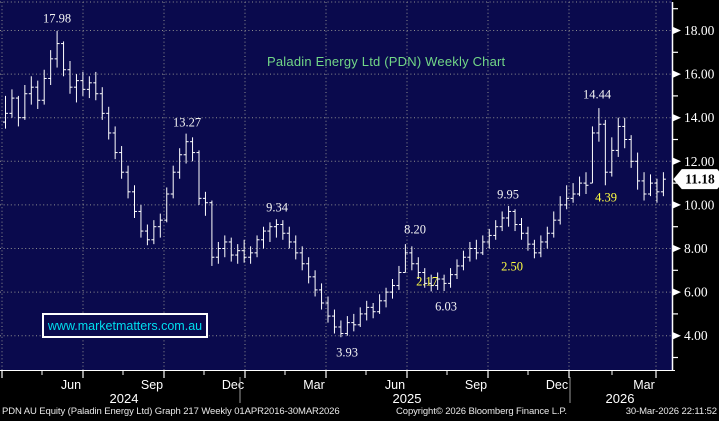 Image resolution: width=719 pixels, height=421 pixels. I want to click on y-axis-label: 6.00, so click(696, 292).